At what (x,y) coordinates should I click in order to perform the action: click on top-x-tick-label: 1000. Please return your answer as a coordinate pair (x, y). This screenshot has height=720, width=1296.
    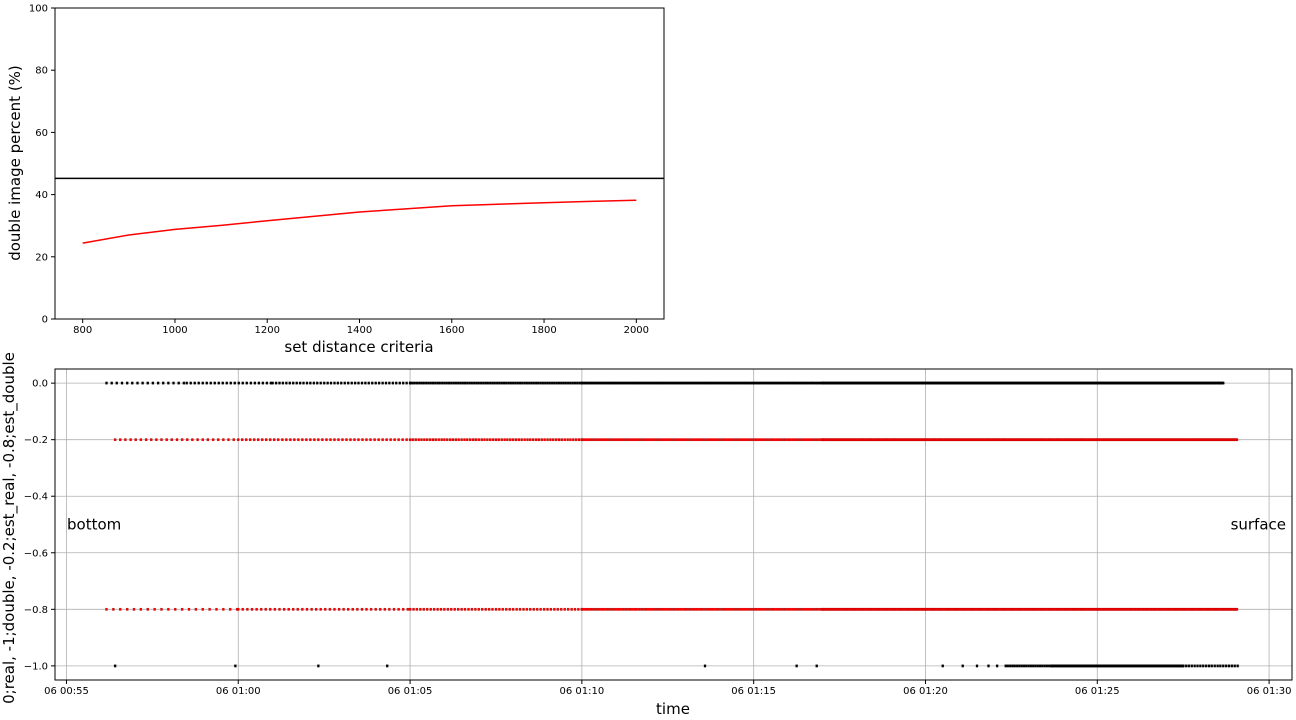
    Looking at the image, I should click on (174, 330).